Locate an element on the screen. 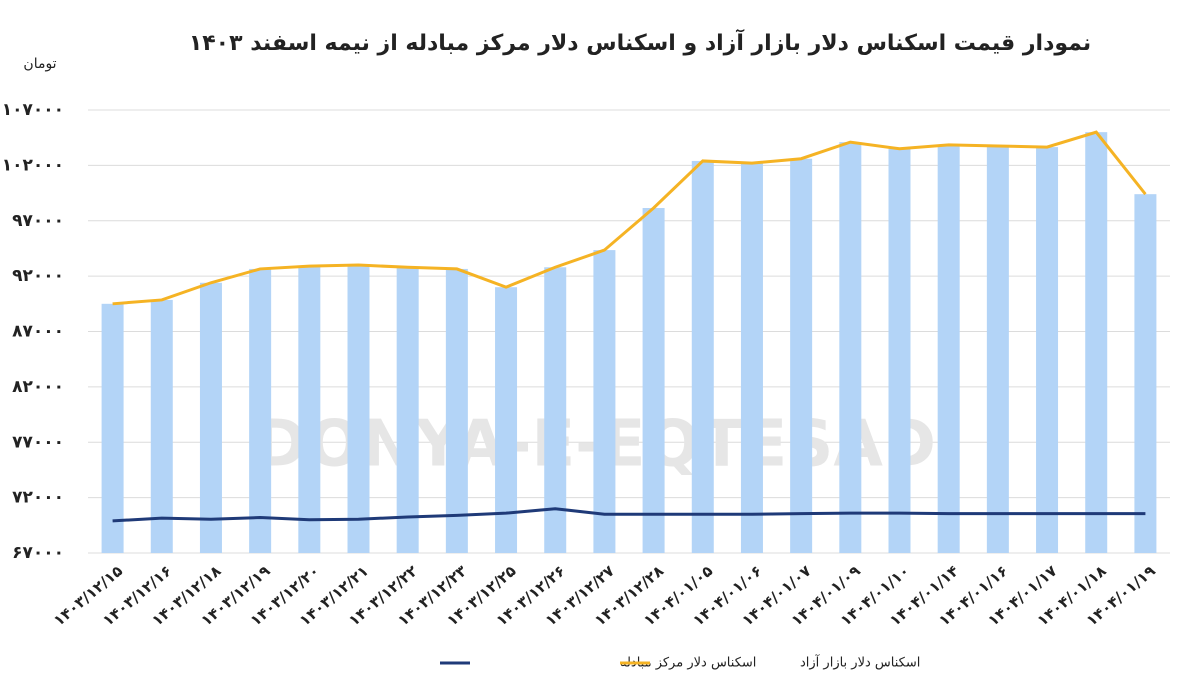 This screenshot has width=1200, height=683. y-tick-label: ۶۷۰۰۰ is located at coordinates (38, 553).